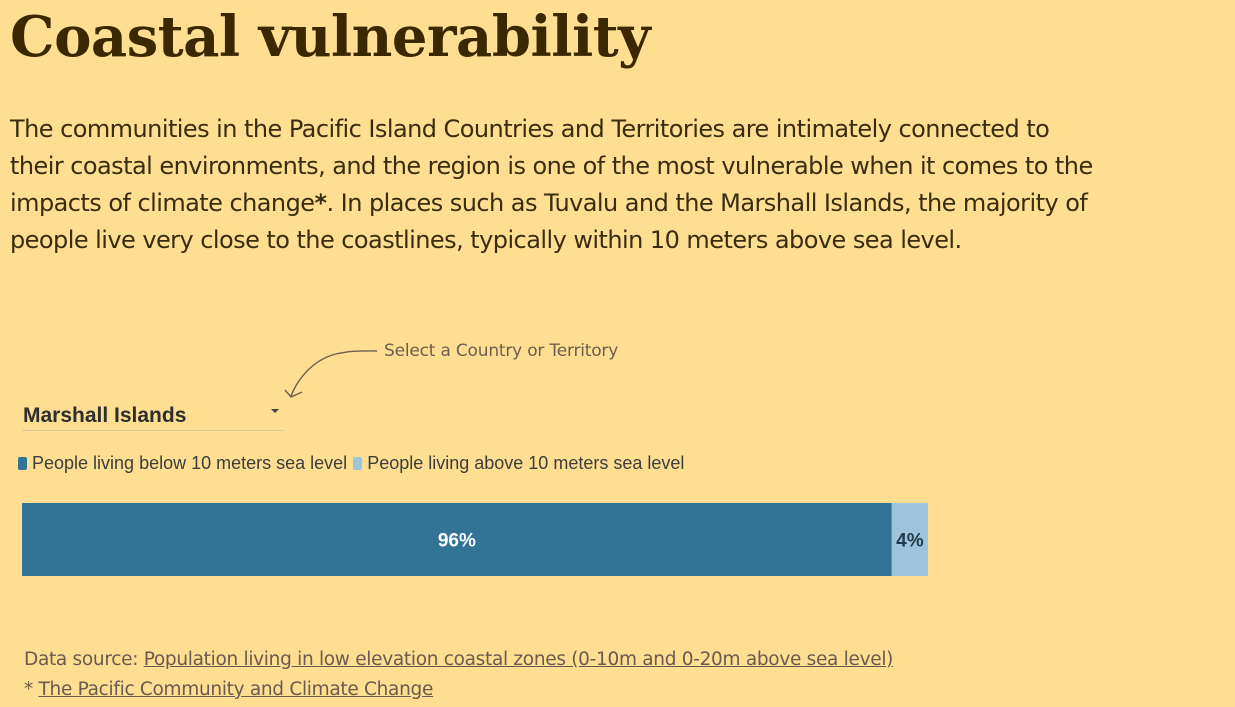 Image resolution: width=1235 pixels, height=707 pixels. I want to click on legend-label-above: People living above 10 meters sea level, so click(526, 463).